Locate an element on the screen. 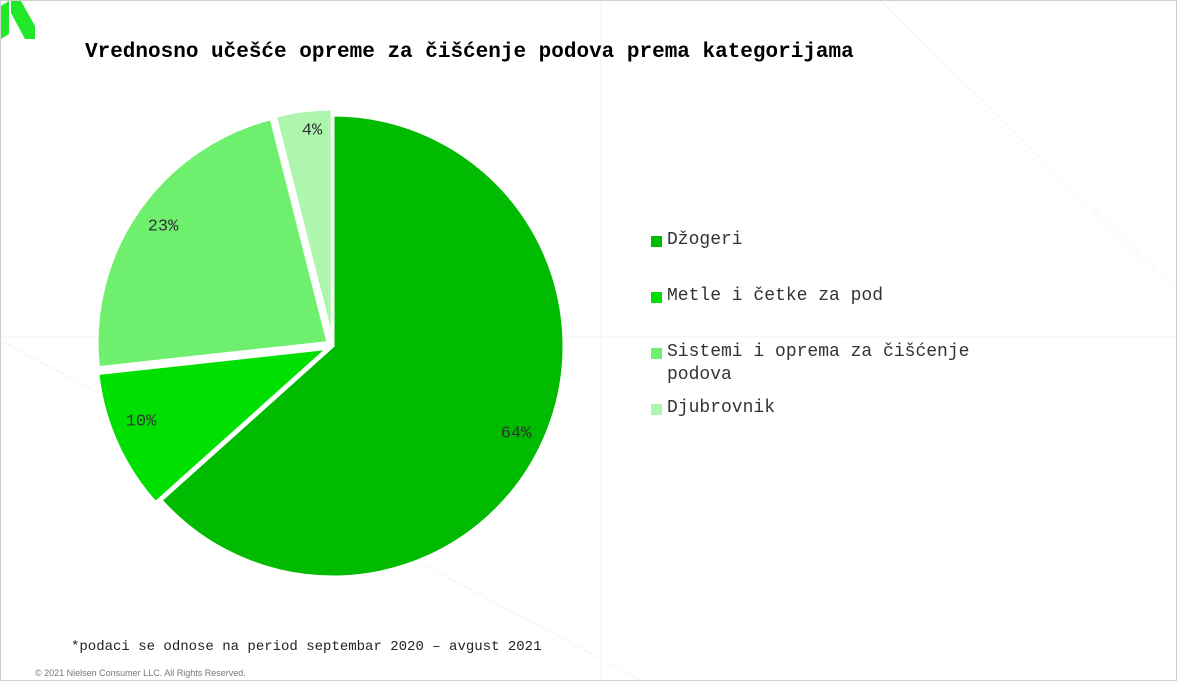 The height and width of the screenshot is (681, 1177). legend-label: Sistemi i oprema za čišćenje podova is located at coordinates (818, 363).